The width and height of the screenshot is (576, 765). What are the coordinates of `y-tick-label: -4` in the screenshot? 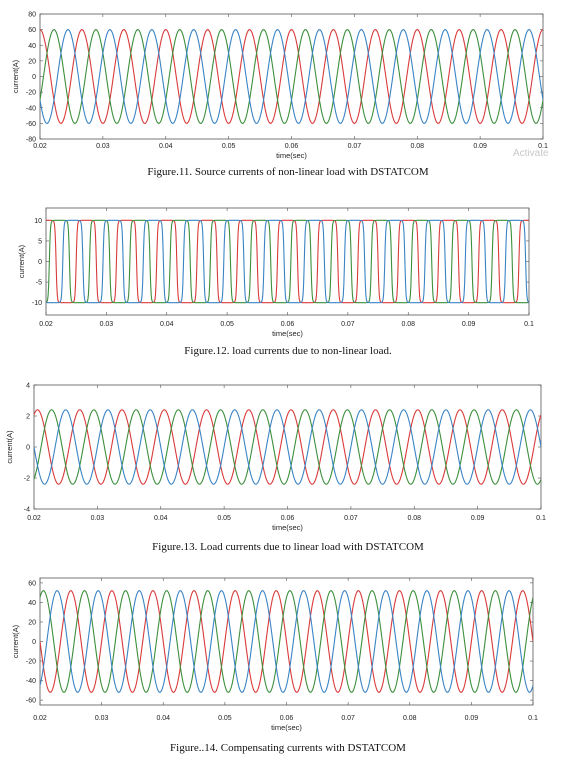 It's located at (27, 510).